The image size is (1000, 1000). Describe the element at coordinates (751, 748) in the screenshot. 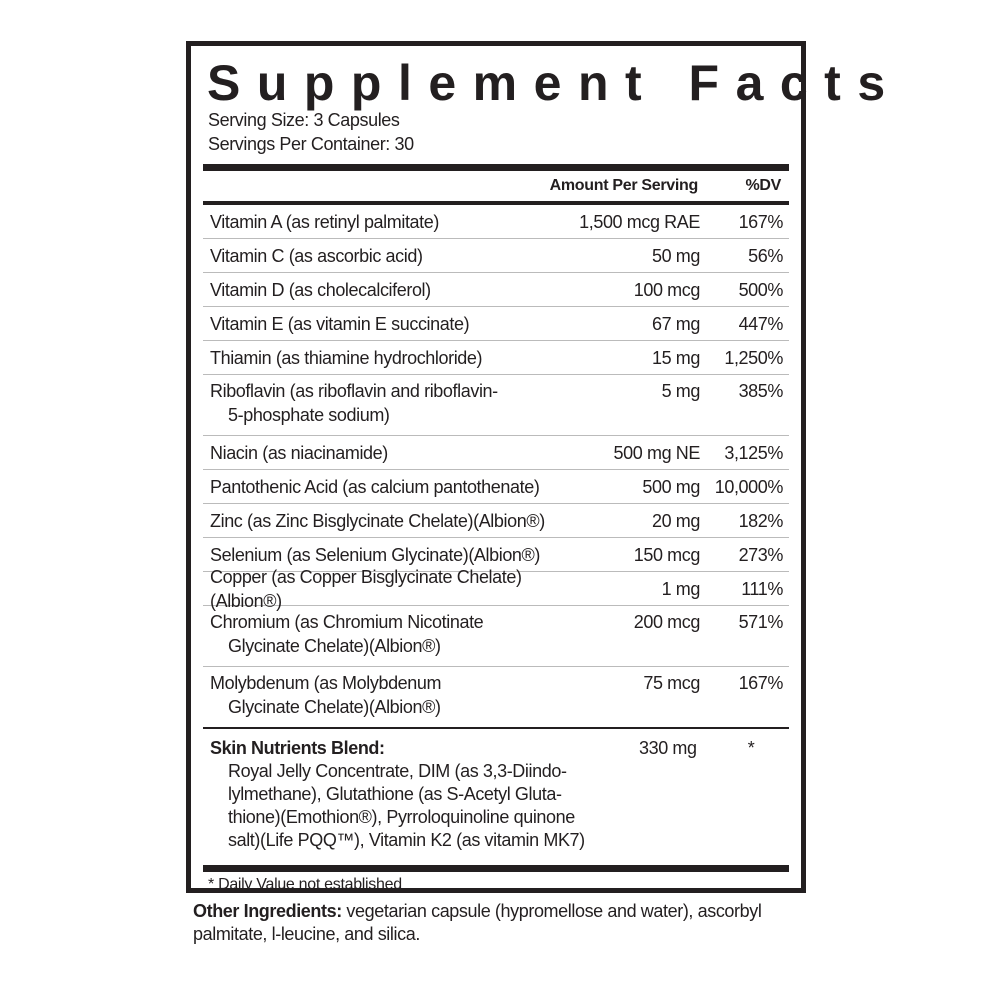

I see `blend-dv: *` at that location.